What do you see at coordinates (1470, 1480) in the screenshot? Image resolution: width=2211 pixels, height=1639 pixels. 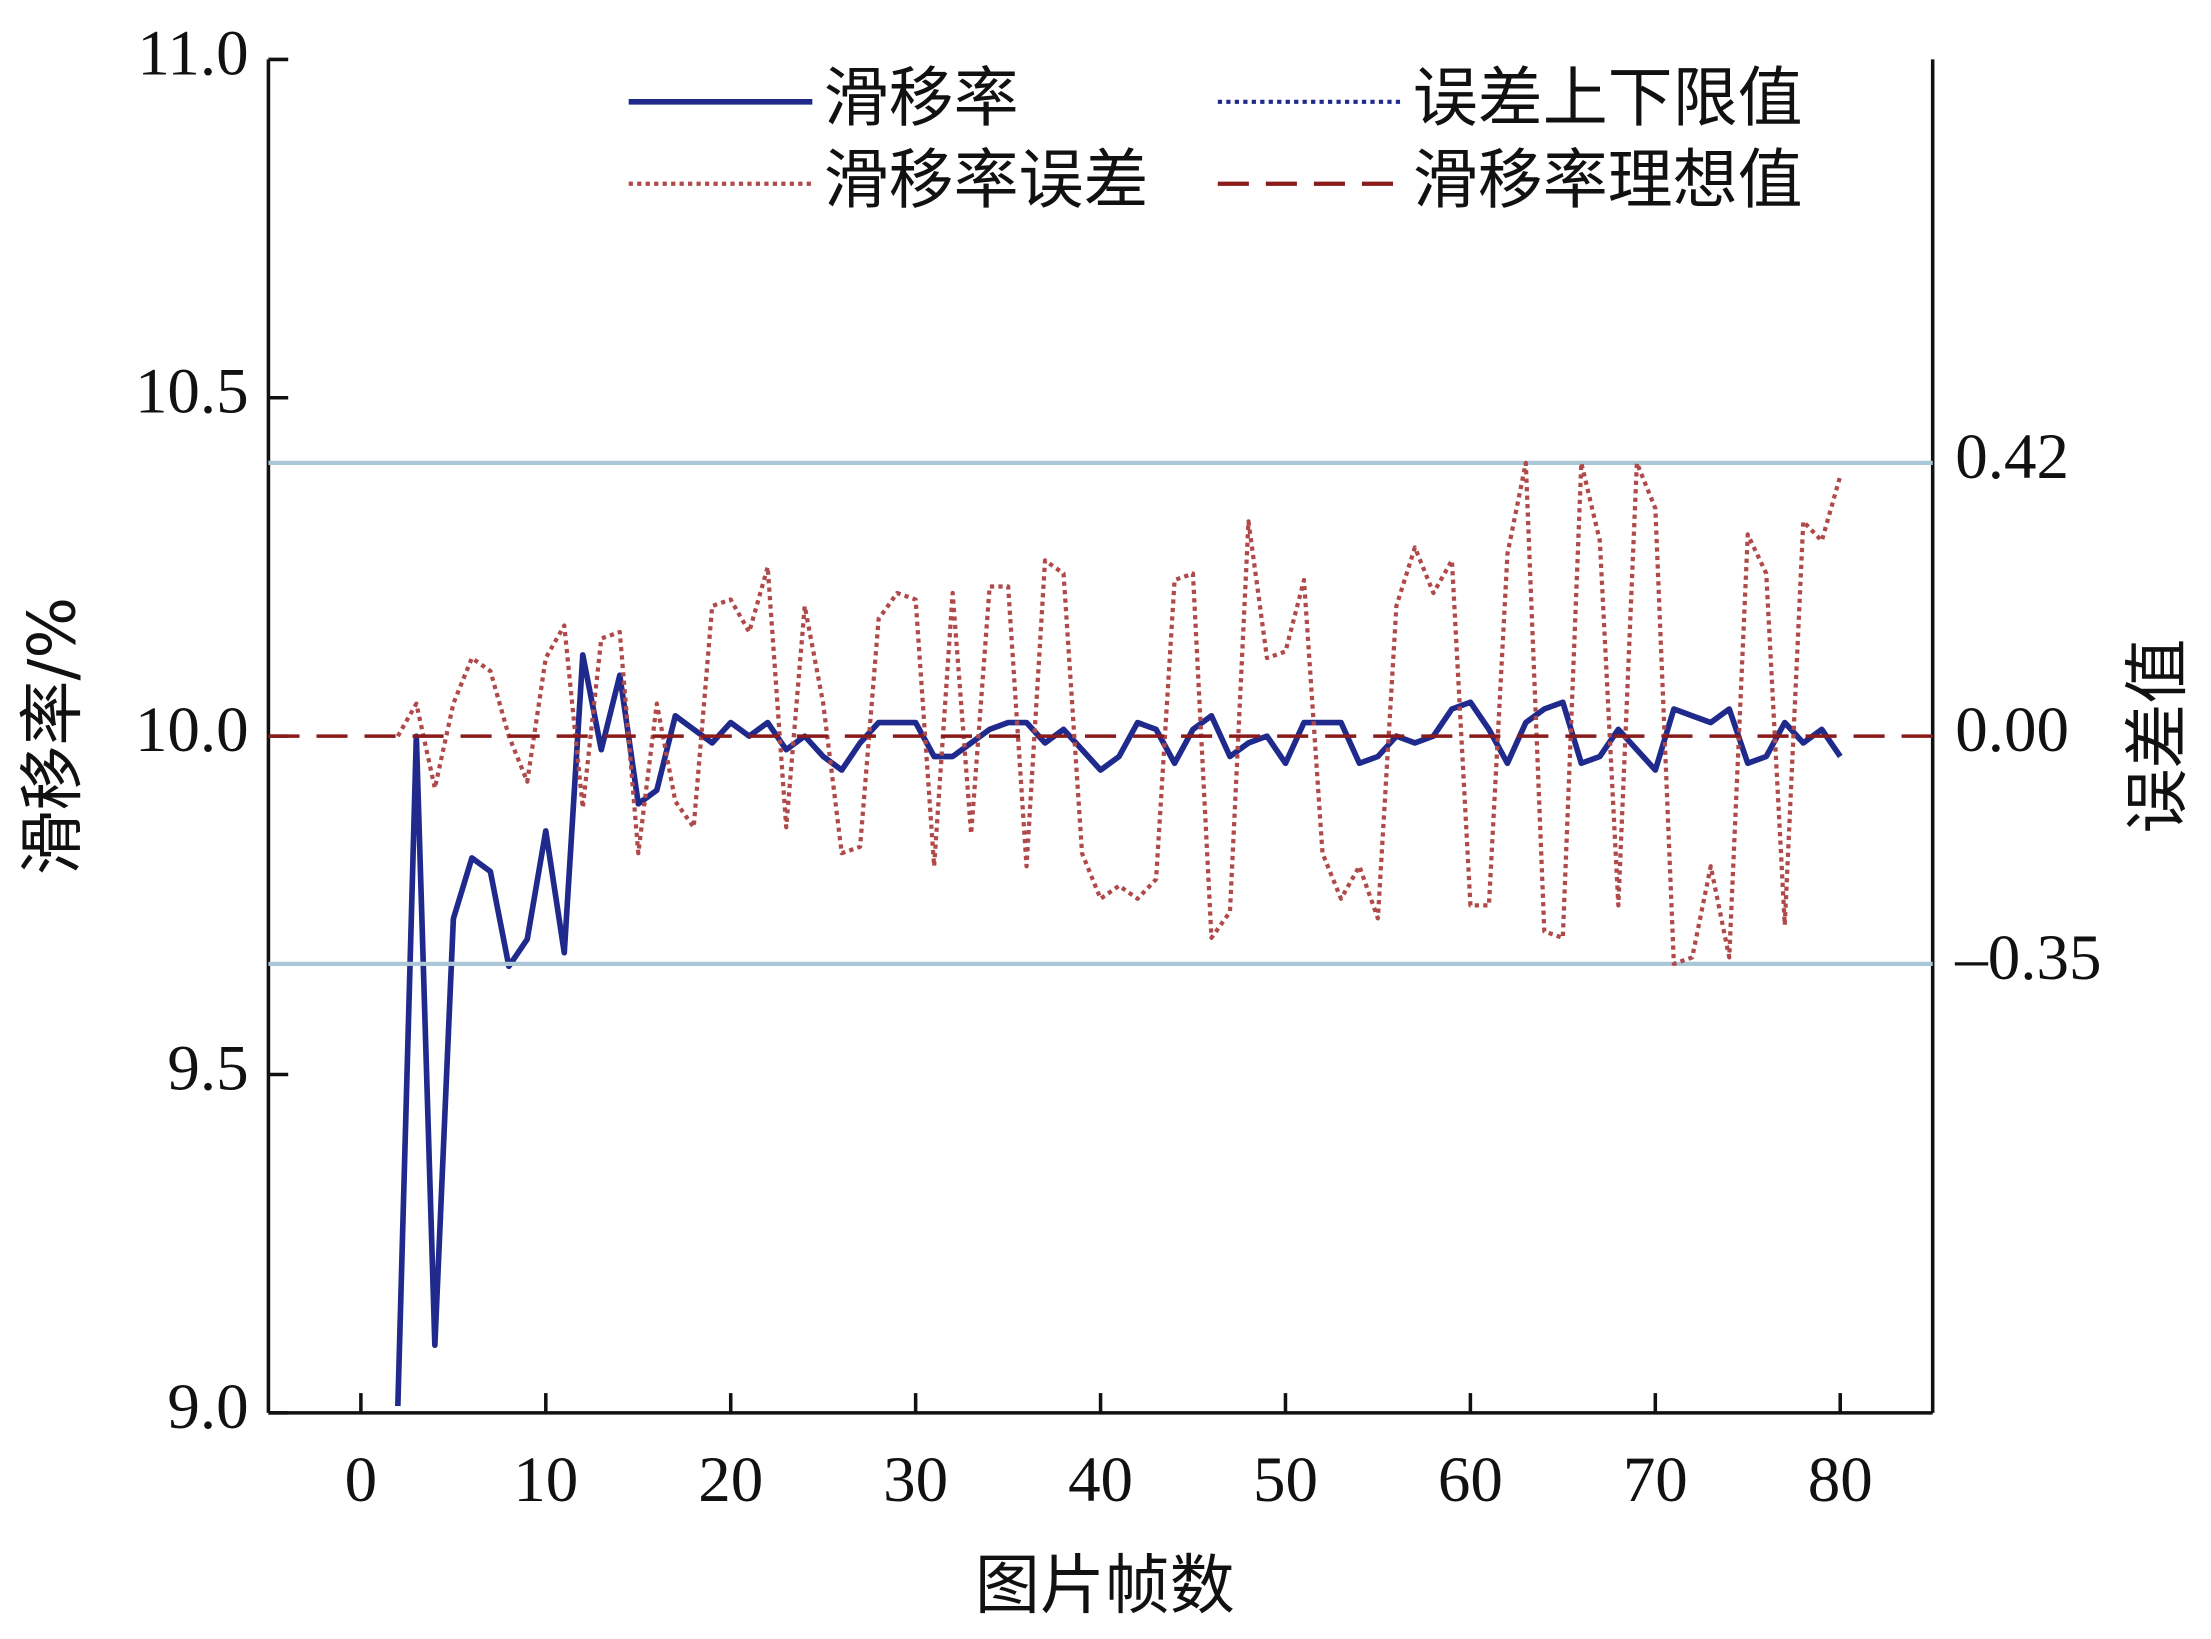 I see `x-tick-label: 60` at bounding box center [1470, 1480].